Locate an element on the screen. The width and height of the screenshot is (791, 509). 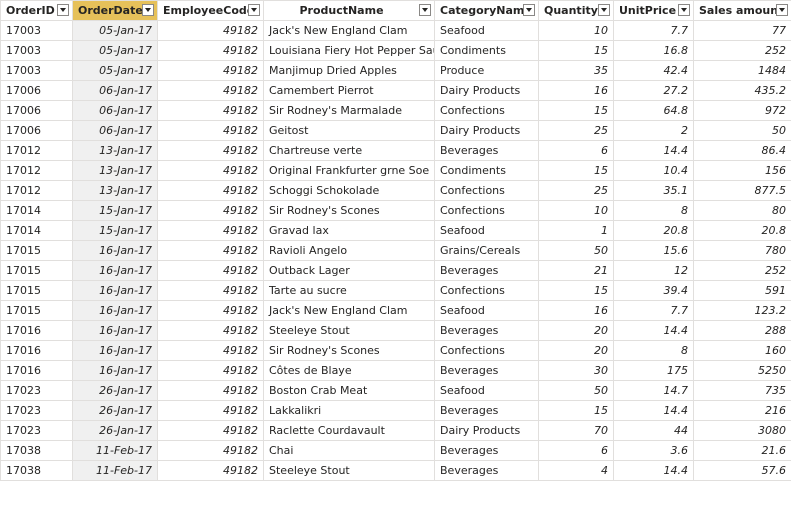
table-cell: 21 is located at coordinates (576, 270).